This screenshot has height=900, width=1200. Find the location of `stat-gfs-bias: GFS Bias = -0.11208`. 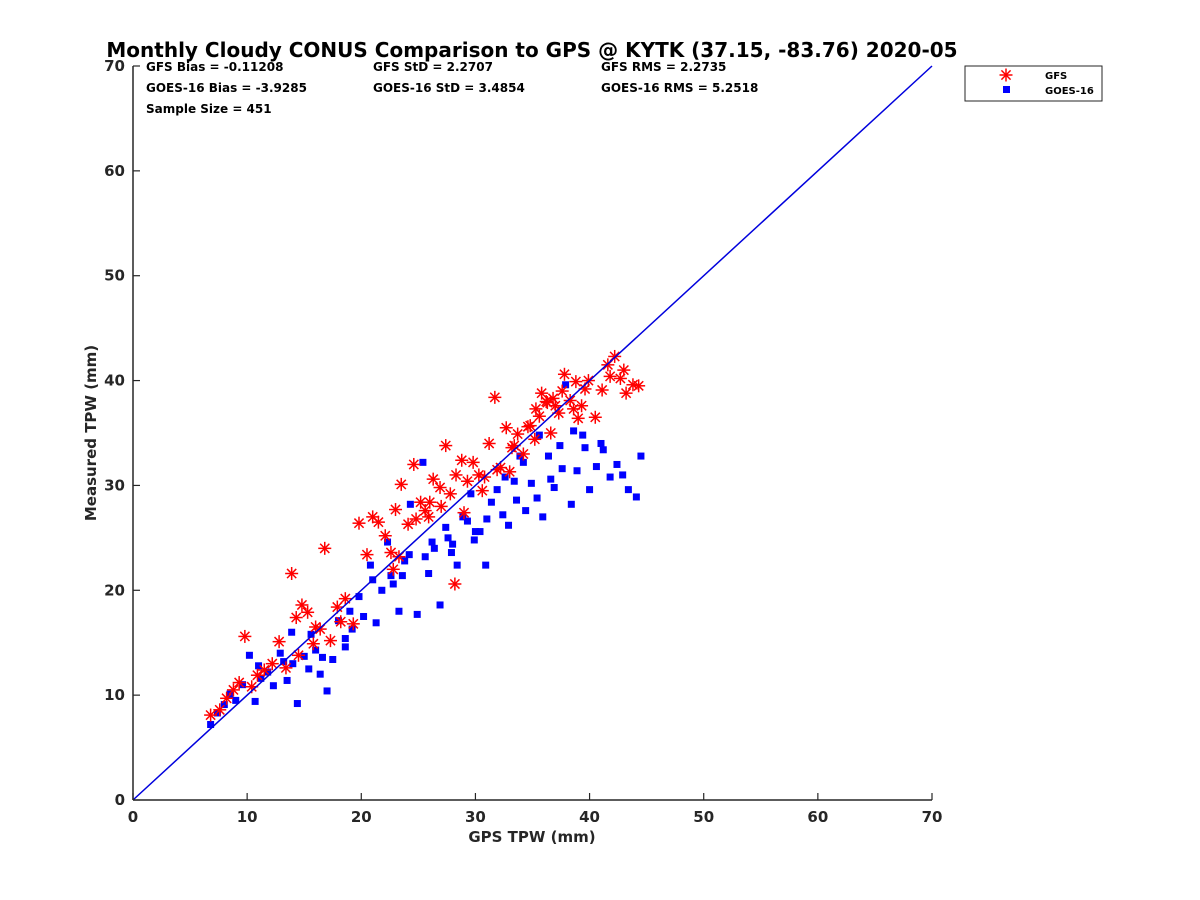

stat-gfs-bias: GFS Bias = -0.11208 is located at coordinates (214, 67).